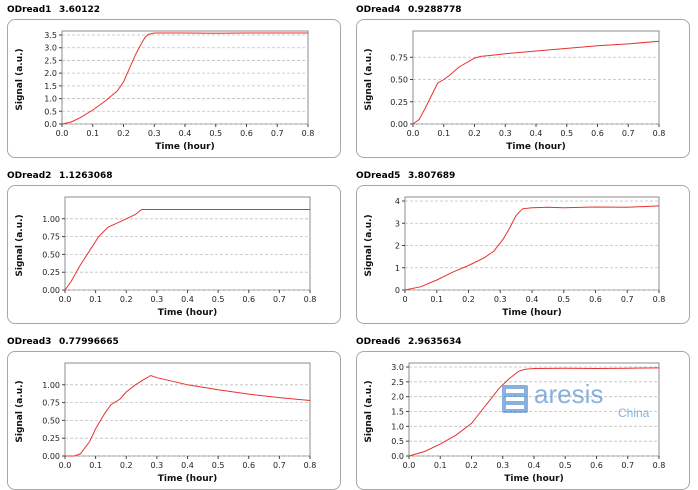 Image resolution: width=698 pixels, height=490 pixels. Describe the element at coordinates (634, 412) in the screenshot. I see `watermark-sub: China` at that location.